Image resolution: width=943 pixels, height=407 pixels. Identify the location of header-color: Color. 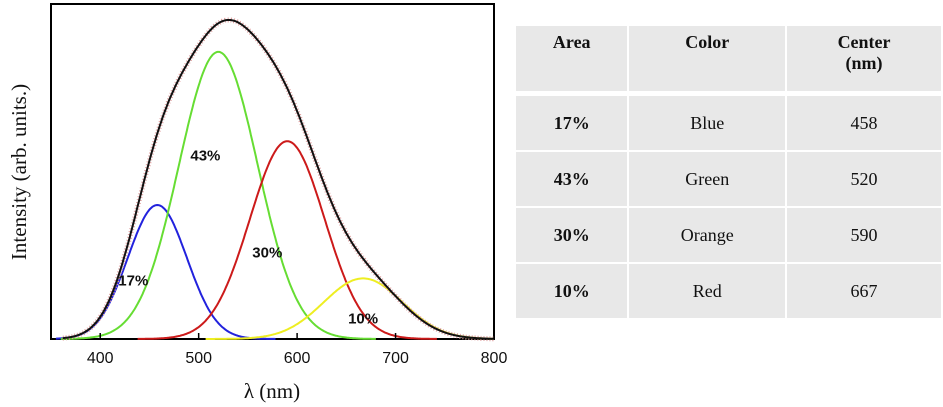
(707, 60).